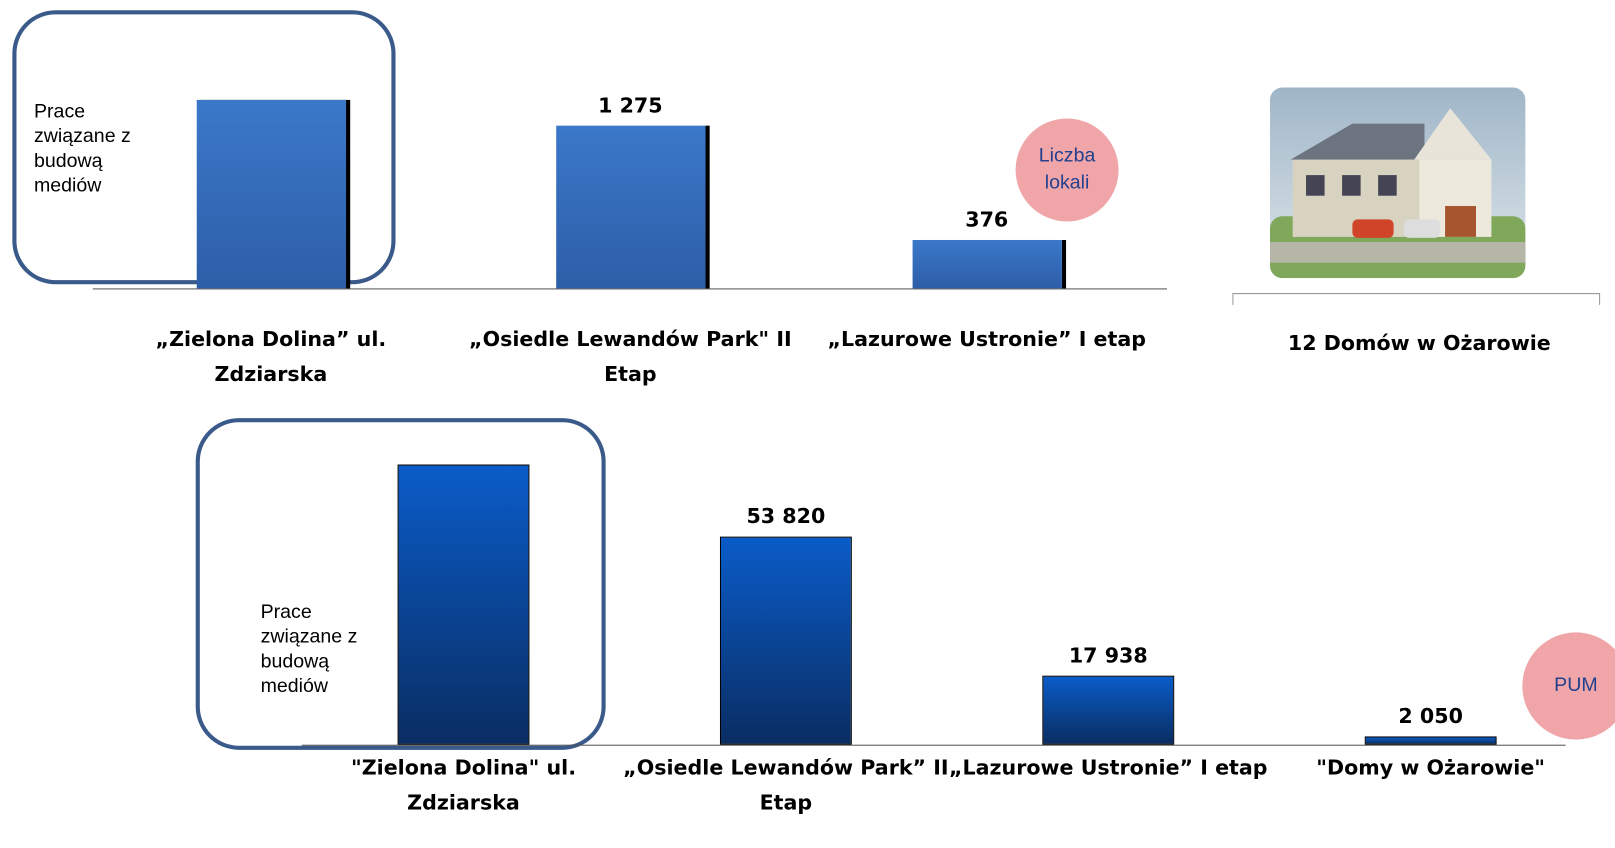 This screenshot has height=848, width=1615. What do you see at coordinates (1419, 343) in the screenshot?
I see `side-caption: 12 Domów w Ożarowie` at bounding box center [1419, 343].